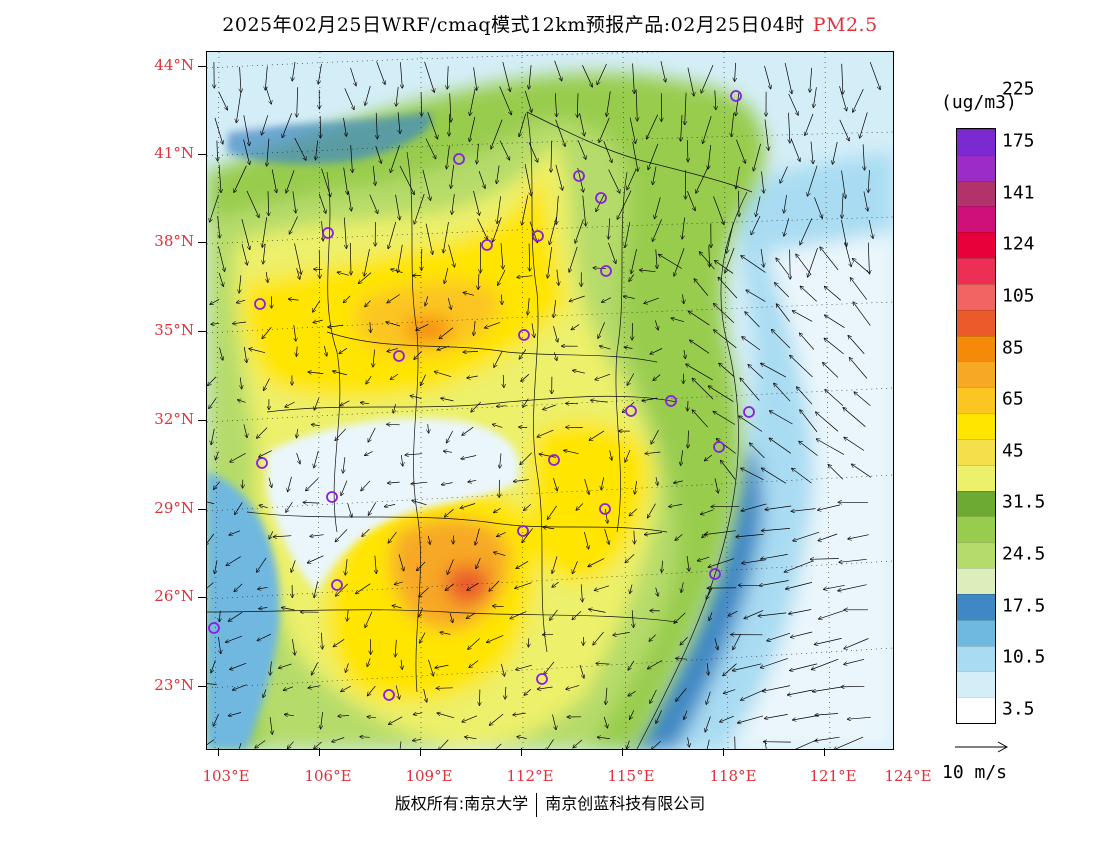 The width and height of the screenshot is (1100, 850). Describe the element at coordinates (1018, 89) in the screenshot. I see `legend-label: 225` at that location.